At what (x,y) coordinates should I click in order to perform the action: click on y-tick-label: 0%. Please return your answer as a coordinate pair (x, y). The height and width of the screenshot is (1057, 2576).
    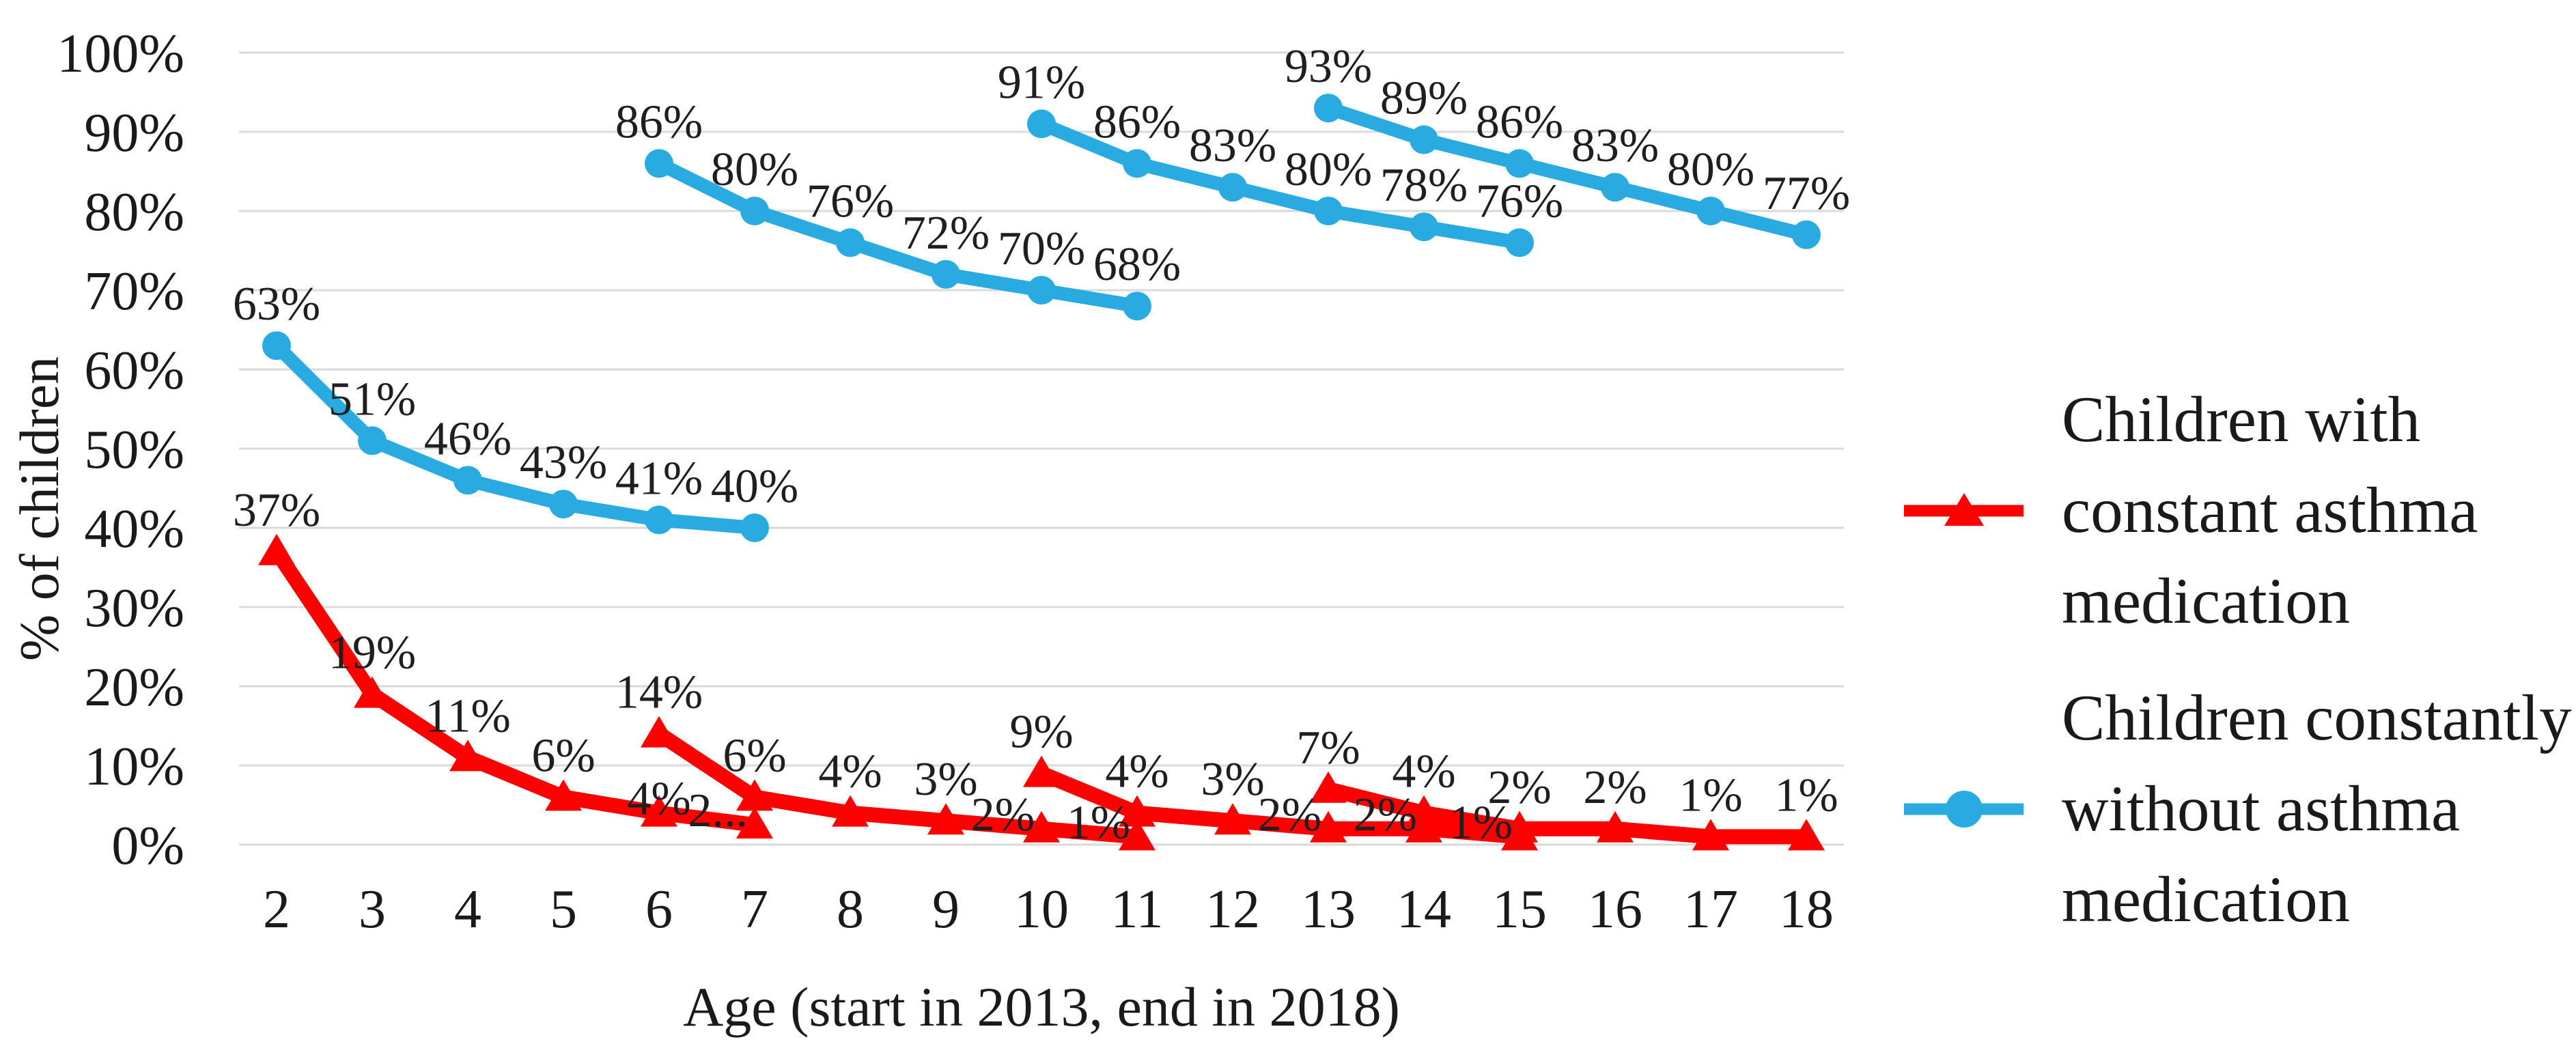
    Looking at the image, I should click on (147, 846).